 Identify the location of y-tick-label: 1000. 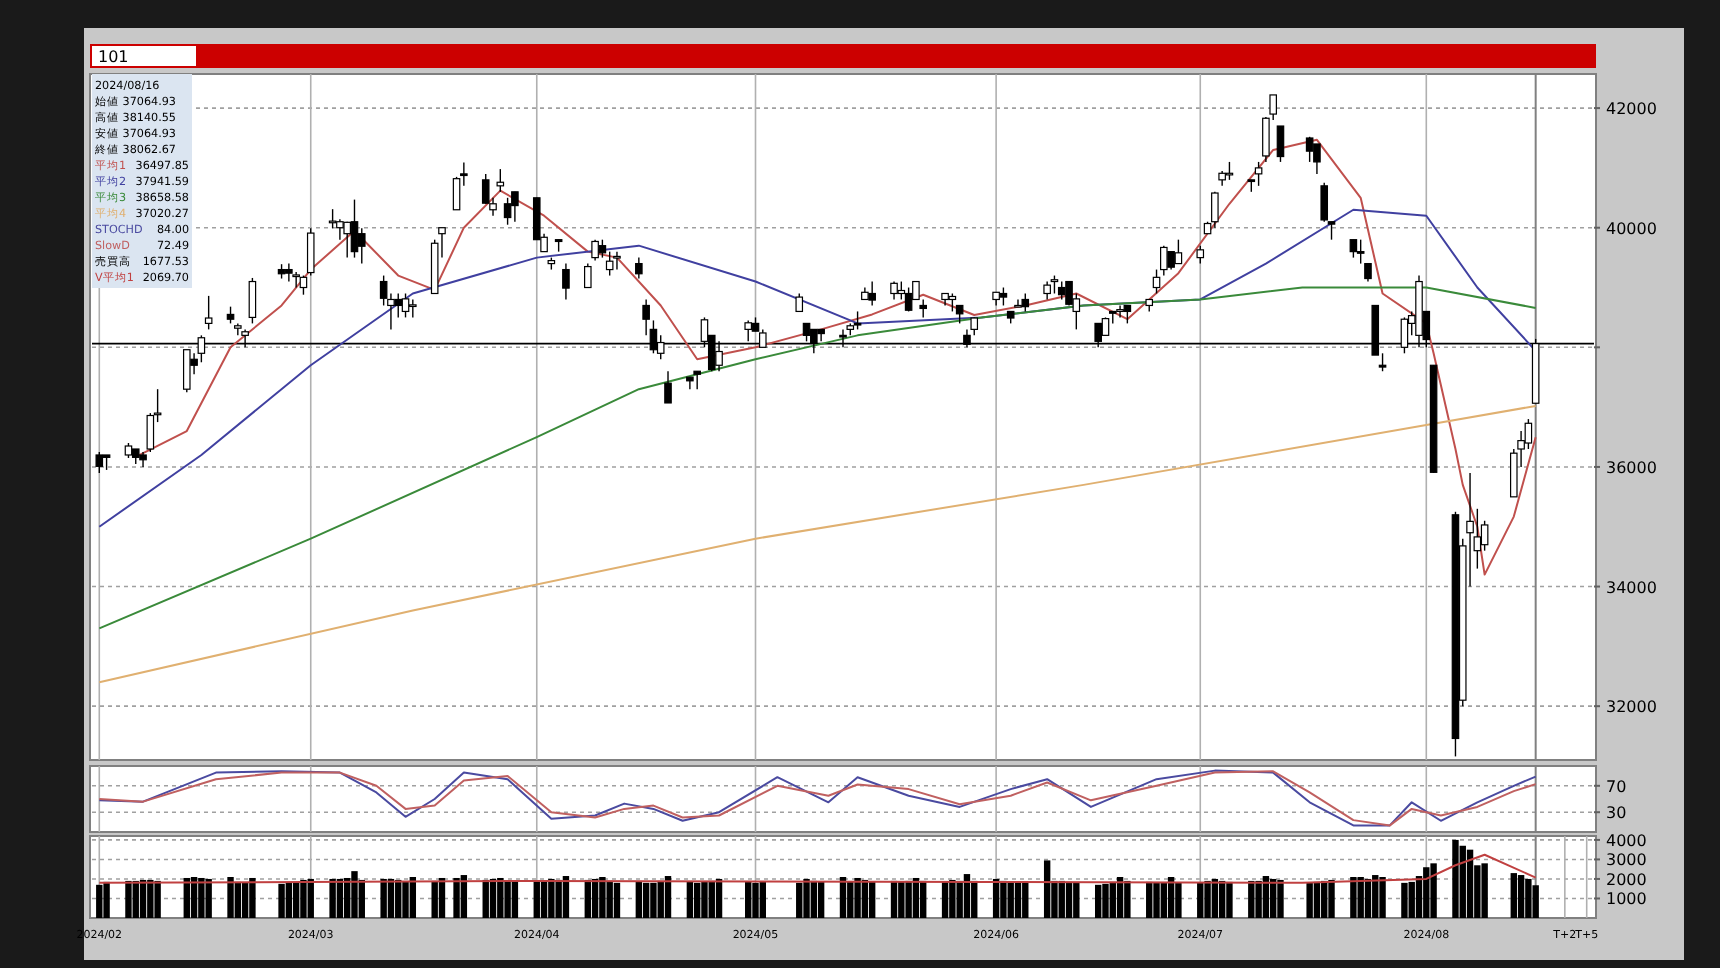
(1626, 899).